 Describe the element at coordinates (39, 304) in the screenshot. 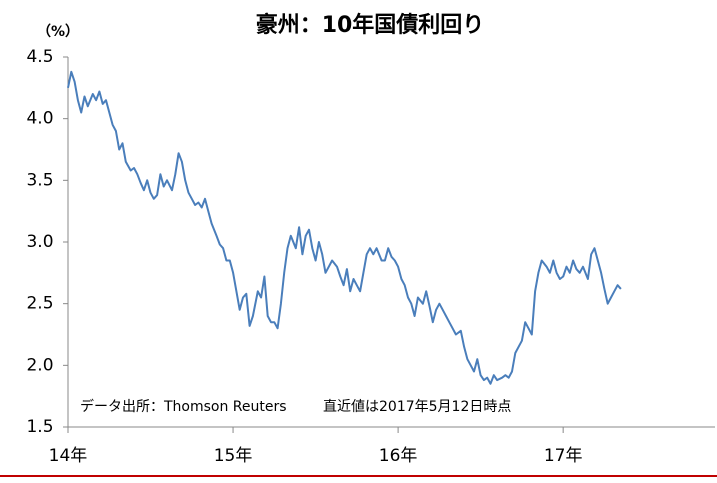

I see `y-tick-label: 2.5` at that location.